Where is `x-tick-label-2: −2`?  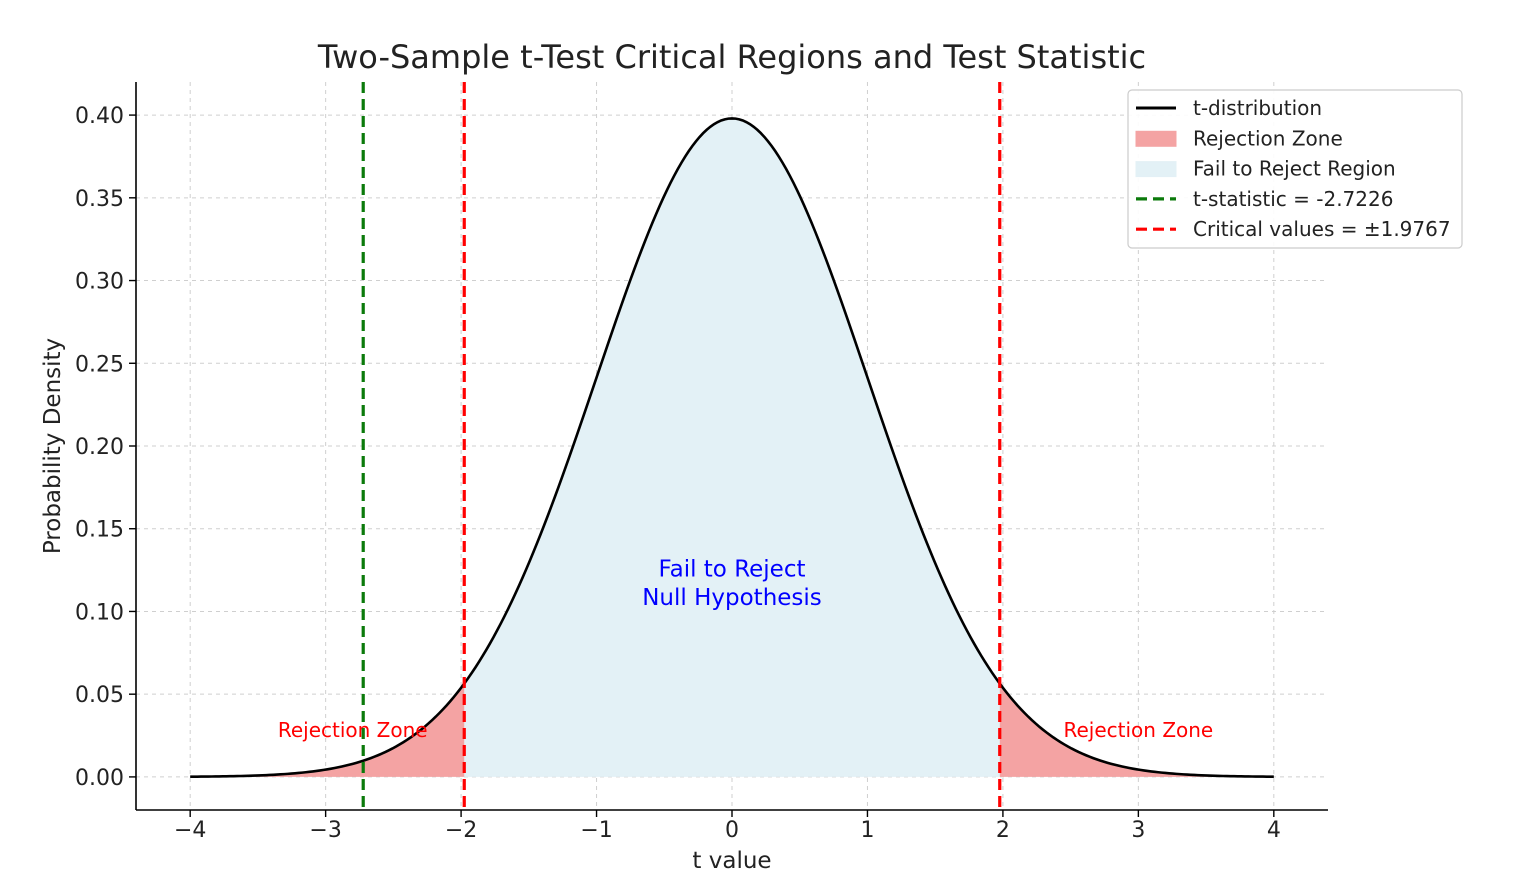 x-tick-label-2: −2 is located at coordinates (461, 830).